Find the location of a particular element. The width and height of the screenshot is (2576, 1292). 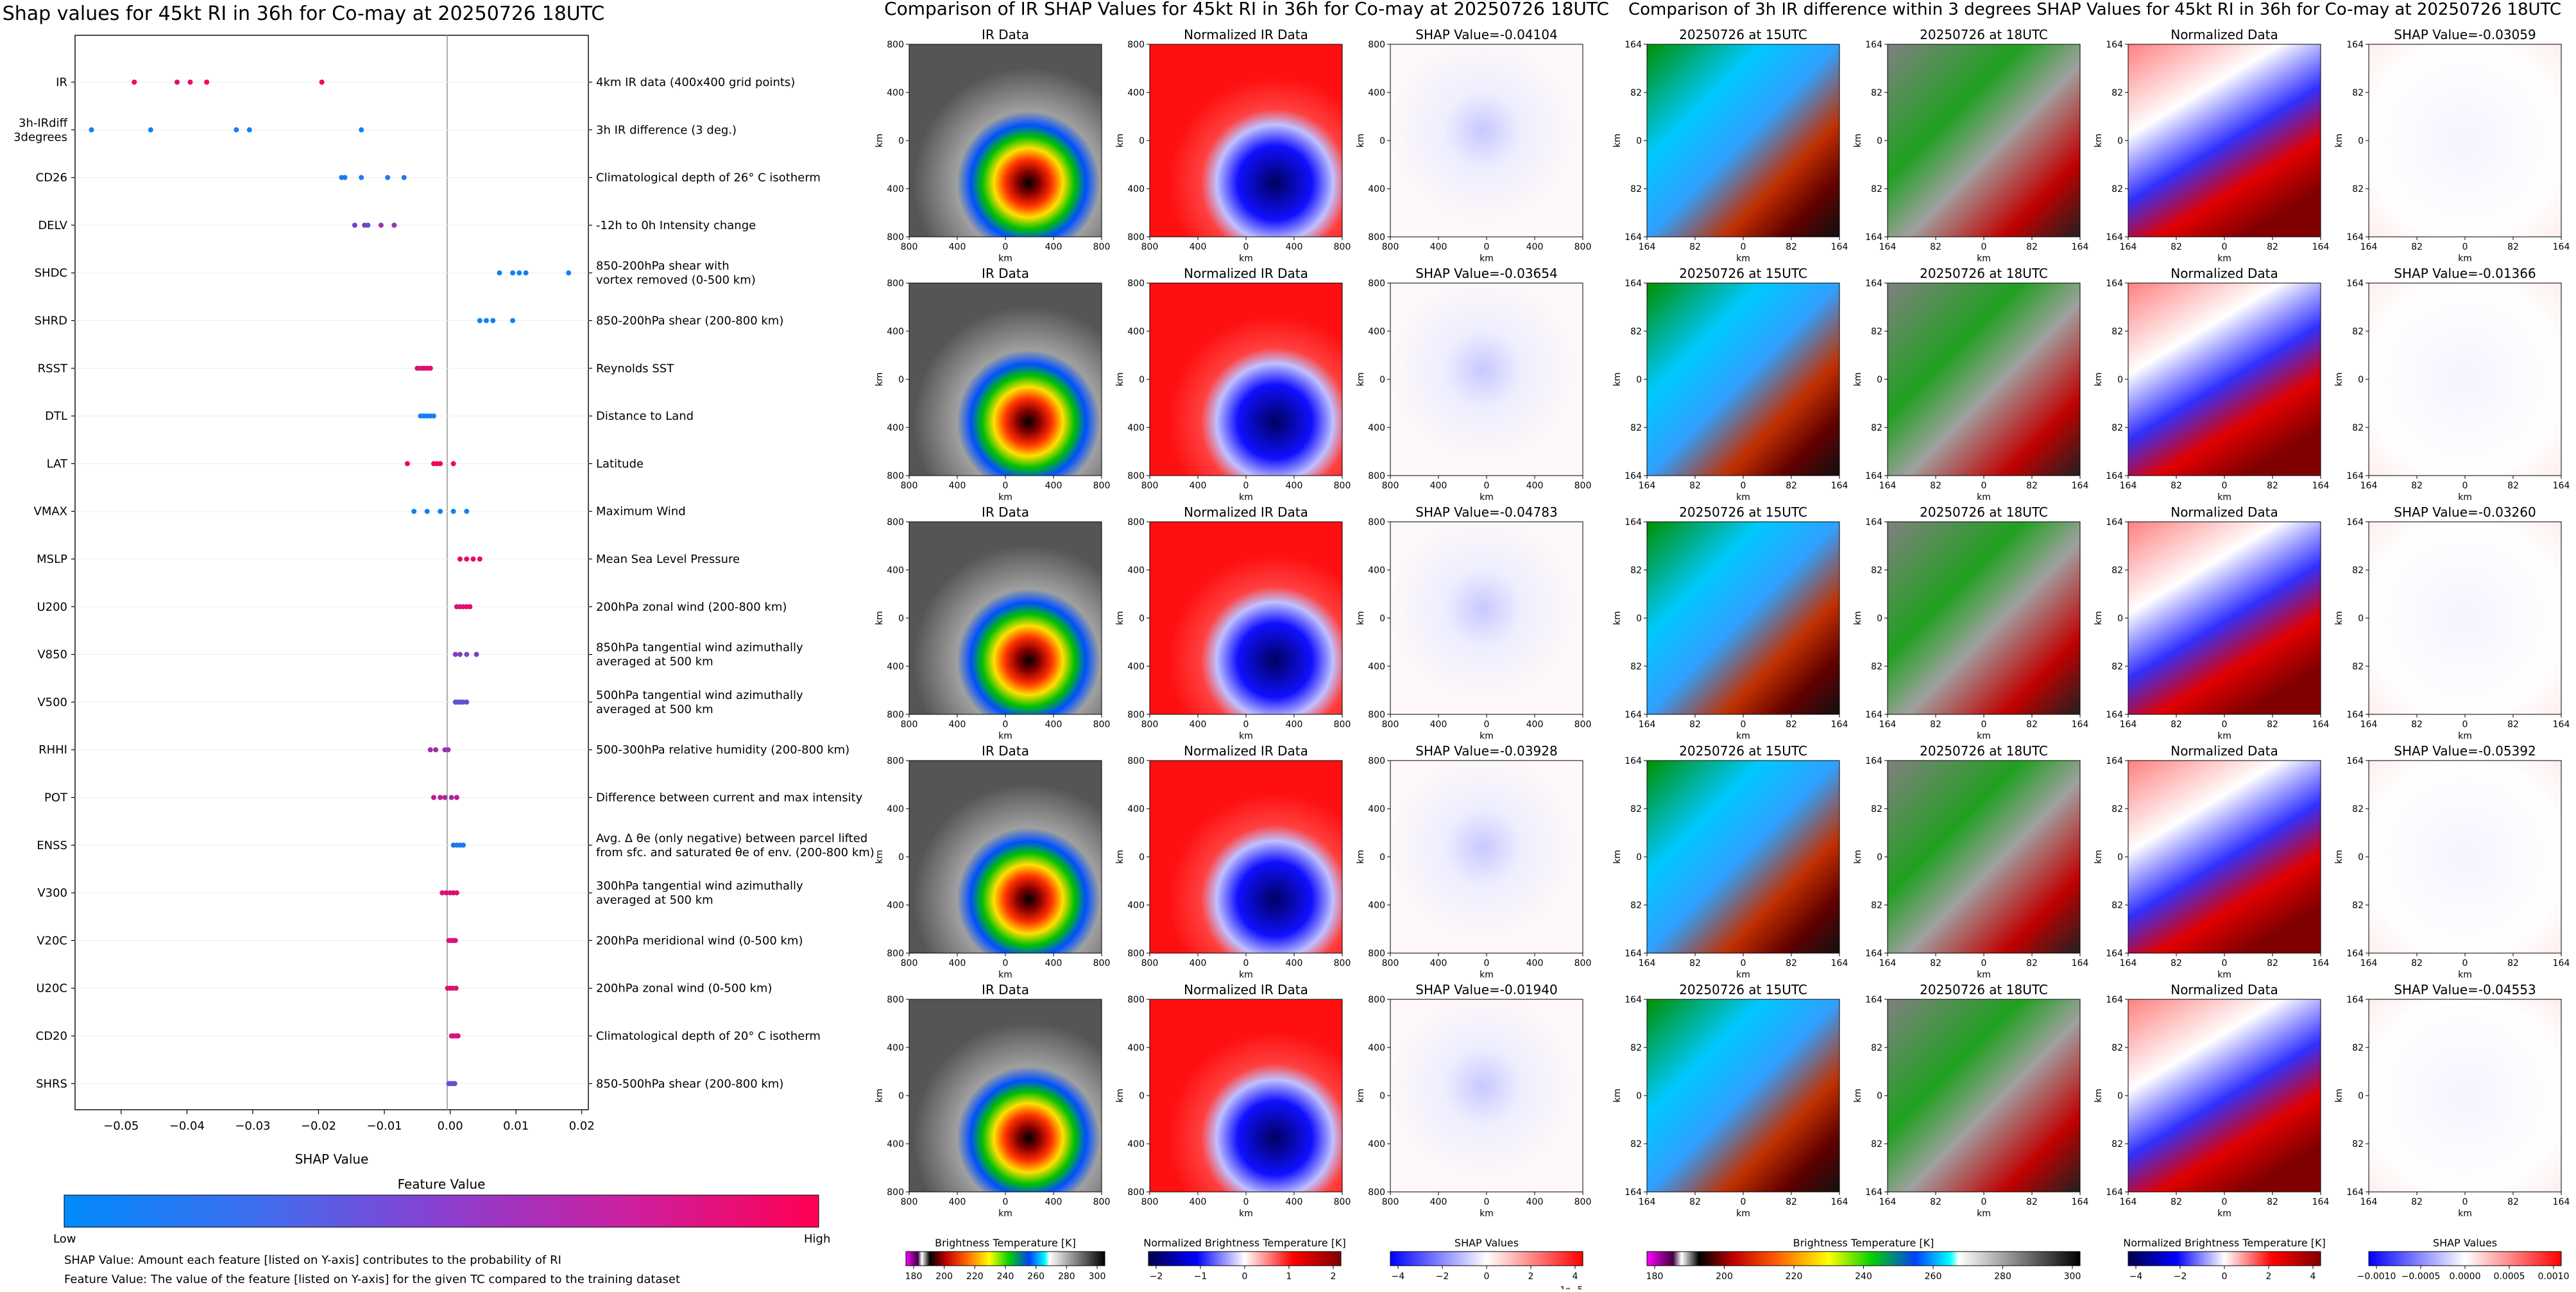

feature-name-label: V300 is located at coordinates (52, 893).